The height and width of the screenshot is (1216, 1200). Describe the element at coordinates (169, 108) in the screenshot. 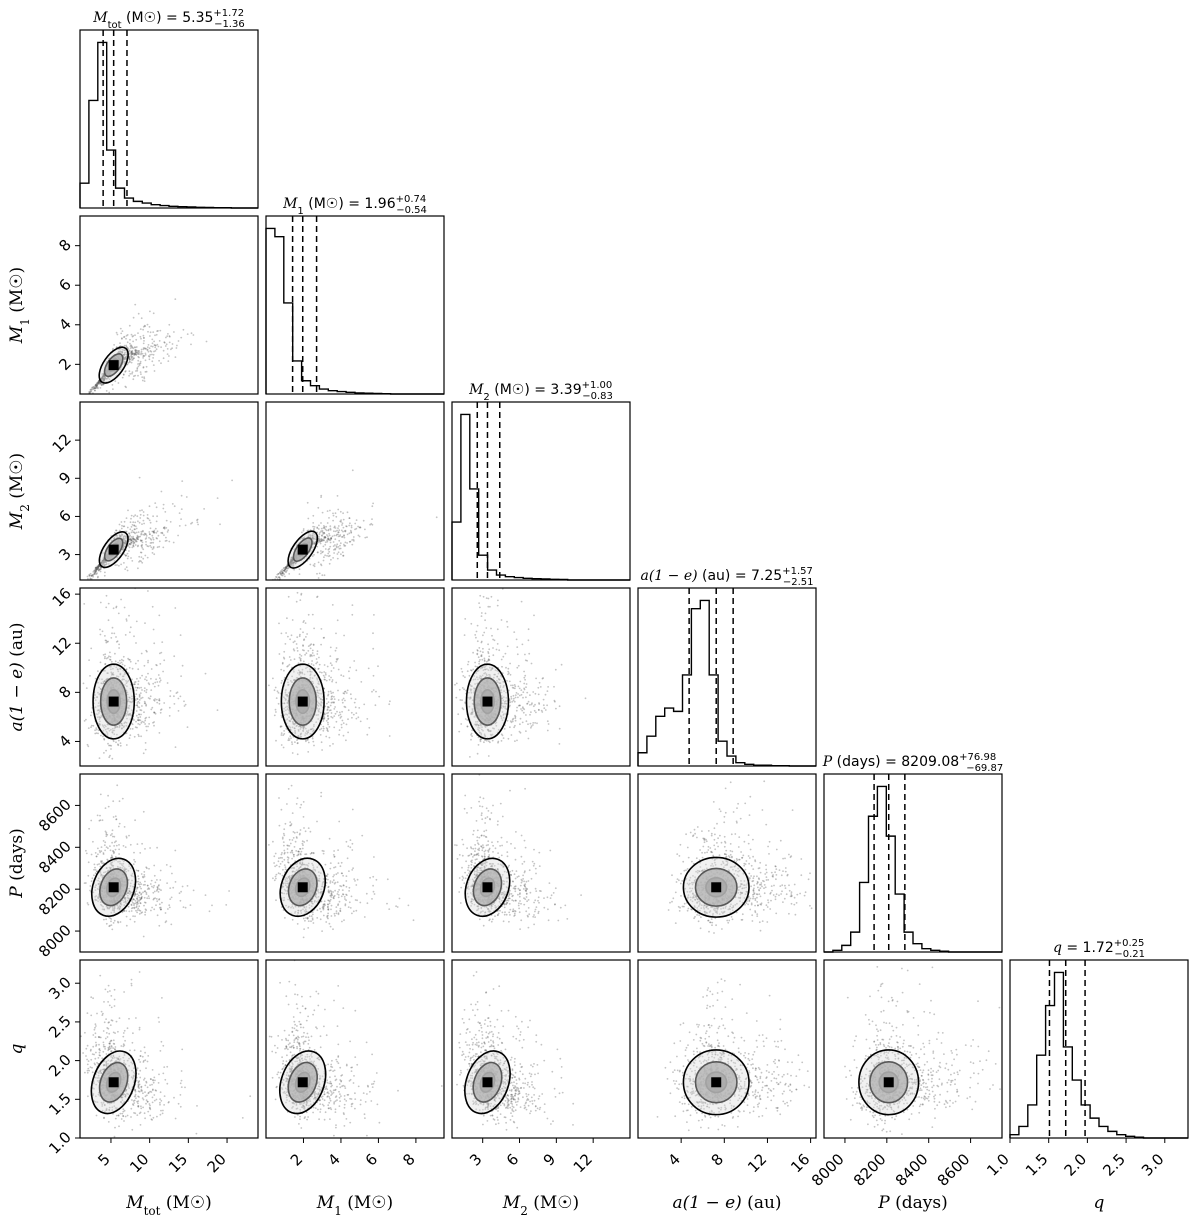

I see `hist-panel-Mtot: Mtot (M☉) = 5.35+1.72 −1.36` at that location.